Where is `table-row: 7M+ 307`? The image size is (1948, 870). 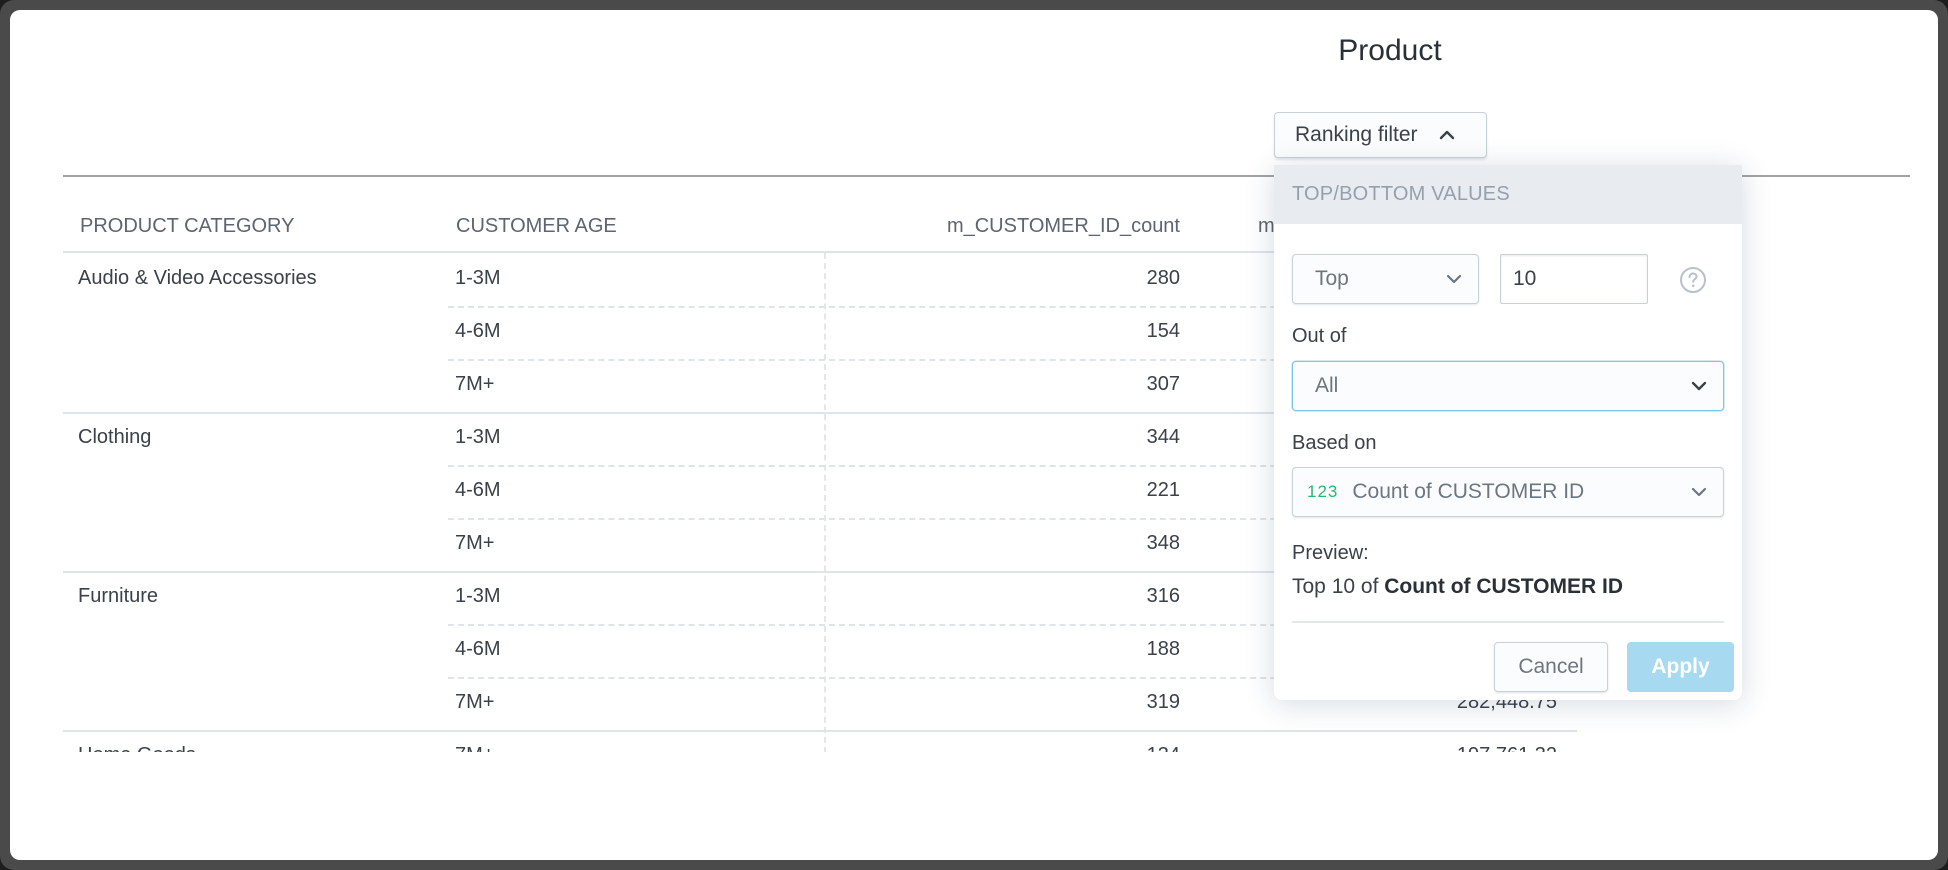 table-row: 7M+ 307 is located at coordinates (820, 385).